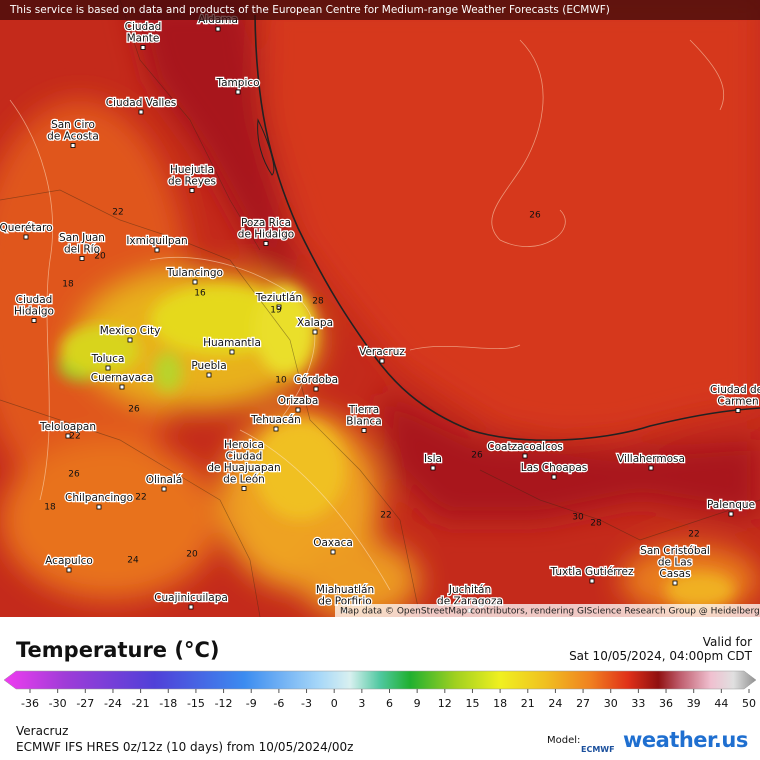 The width and height of the screenshot is (760, 760). What do you see at coordinates (333, 543) in the screenshot?
I see `city-label: Oaxaca` at bounding box center [333, 543].